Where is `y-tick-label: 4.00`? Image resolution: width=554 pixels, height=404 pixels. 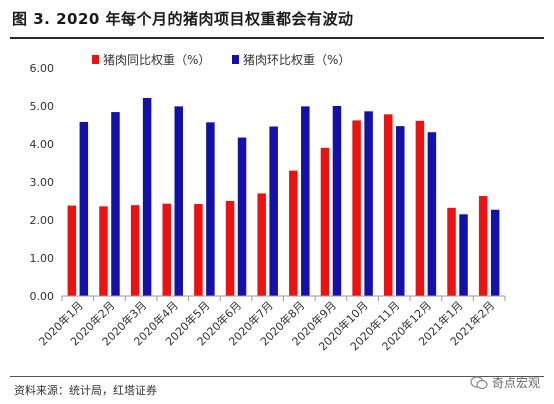
y-tick-label: 4.00 is located at coordinates (42, 144).